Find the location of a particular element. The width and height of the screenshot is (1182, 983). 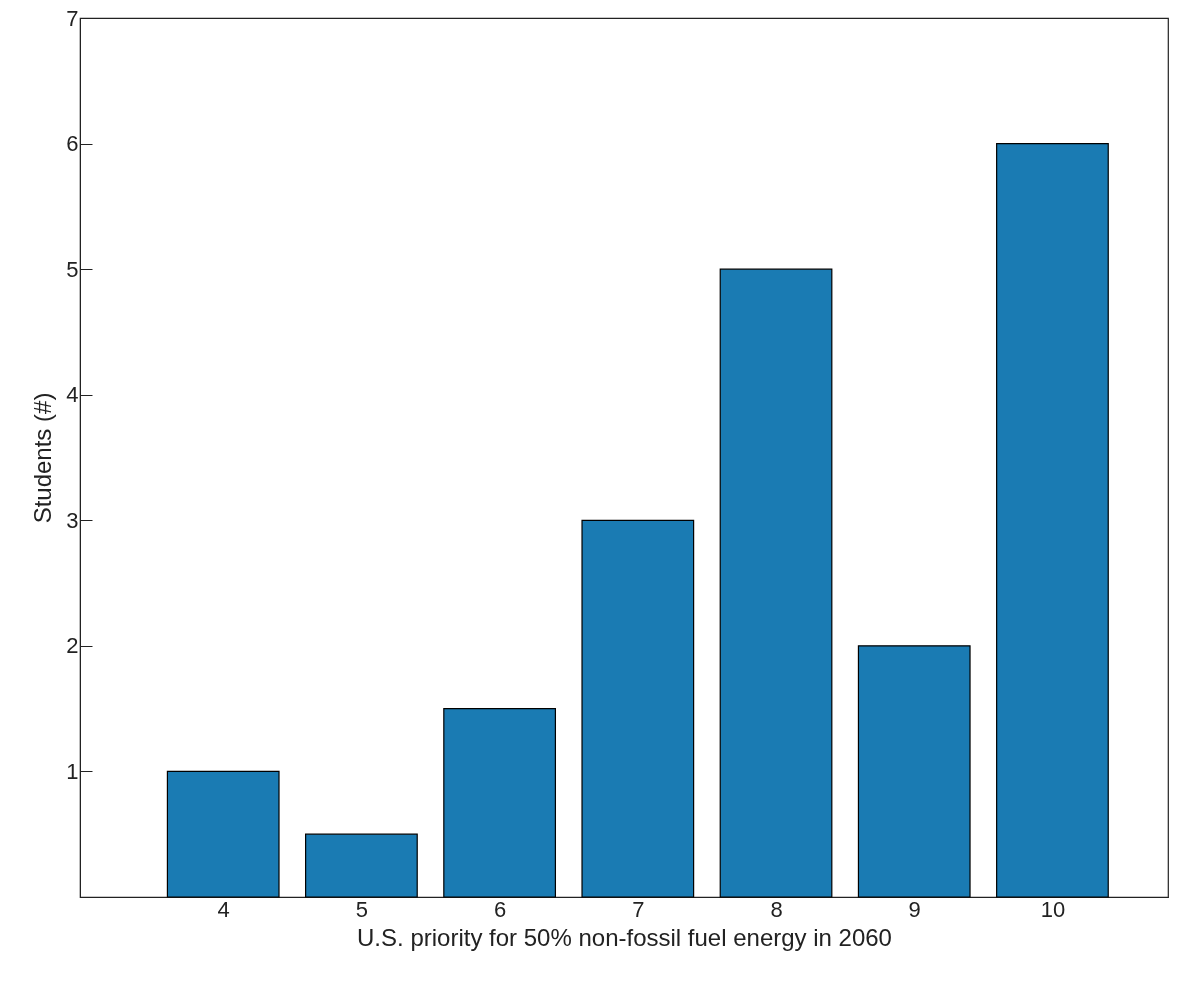

y-tick-label: 2 is located at coordinates (72, 646).